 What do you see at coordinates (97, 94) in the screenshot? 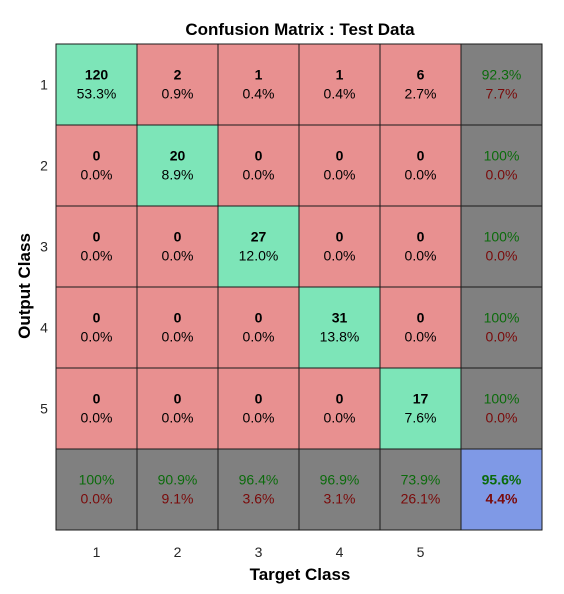
I see `cell-percent: 53.3%` at bounding box center [97, 94].